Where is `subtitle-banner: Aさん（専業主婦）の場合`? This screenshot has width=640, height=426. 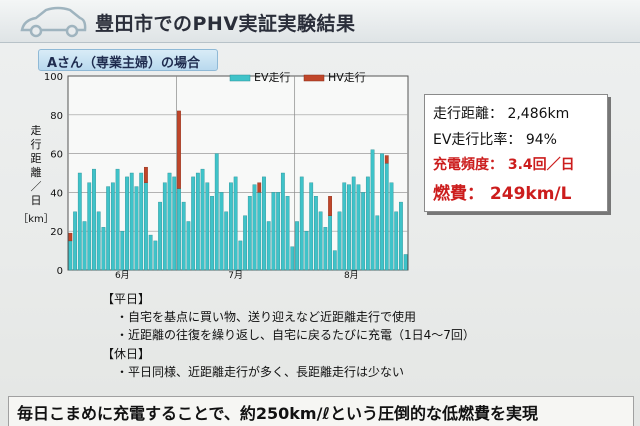 subtitle-banner: Aさん（専業主婦）の場合 is located at coordinates (128, 60).